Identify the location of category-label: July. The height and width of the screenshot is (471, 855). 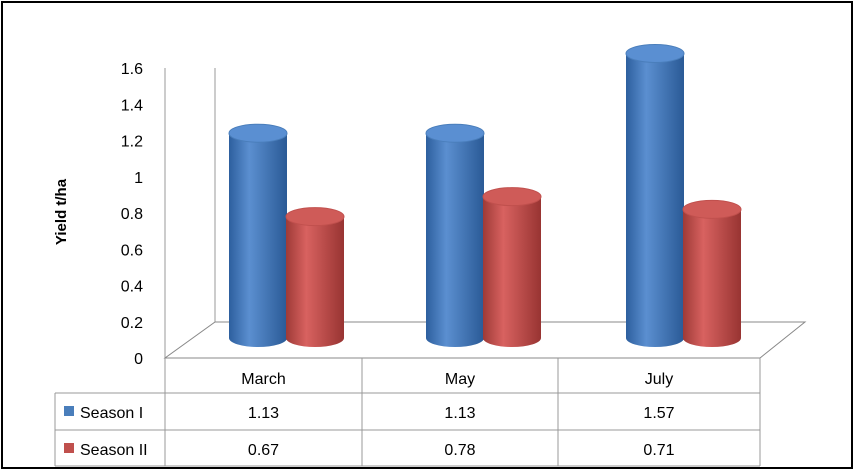
(659, 379).